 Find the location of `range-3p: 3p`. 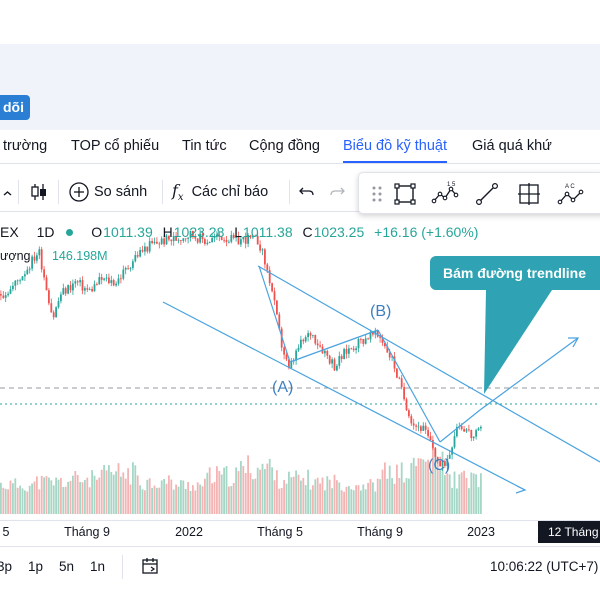

range-3p: 3p is located at coordinates (6, 566).